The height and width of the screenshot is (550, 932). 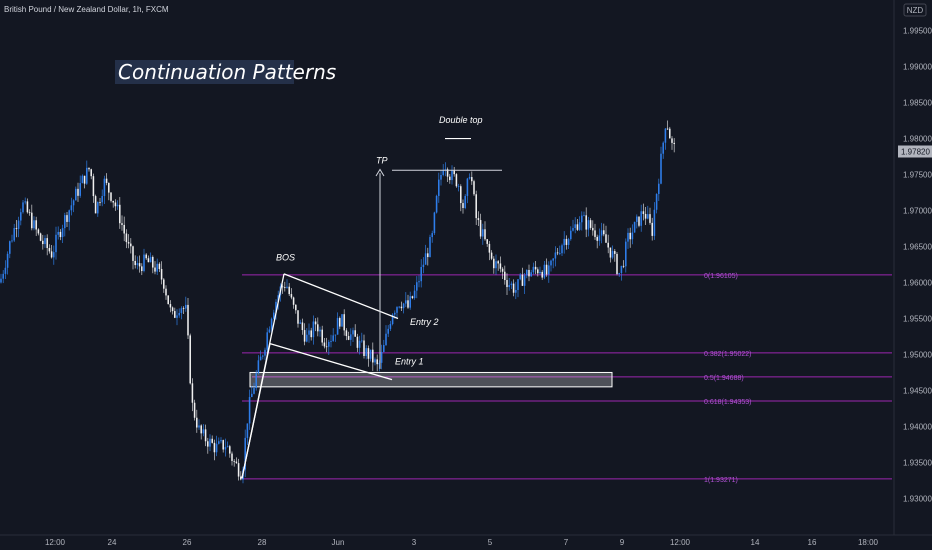 I want to click on price-tick-label: 1.97000, so click(x=917, y=211).